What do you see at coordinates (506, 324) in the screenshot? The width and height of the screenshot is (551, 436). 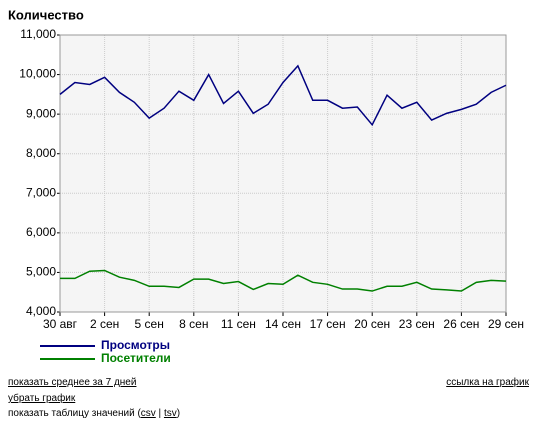 I see `x-tick-label: 29 сен` at bounding box center [506, 324].